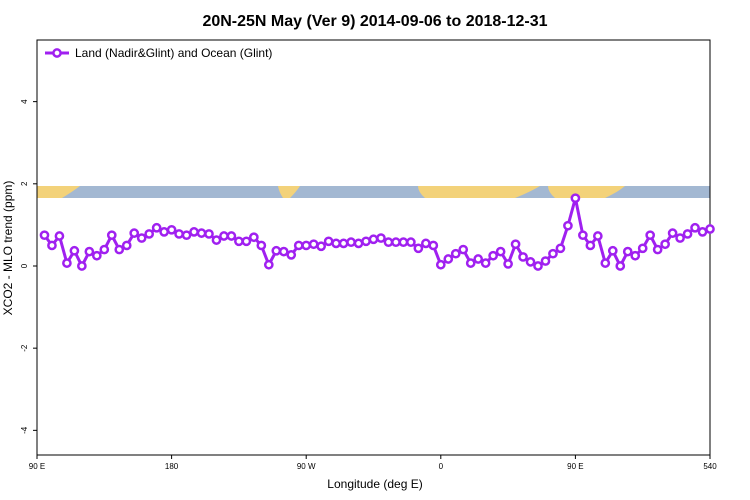 The image size is (750, 500). Describe the element at coordinates (8, 248) in the screenshot. I see `y-axis-label: XCO2 - MLO trend (ppm)` at that location.